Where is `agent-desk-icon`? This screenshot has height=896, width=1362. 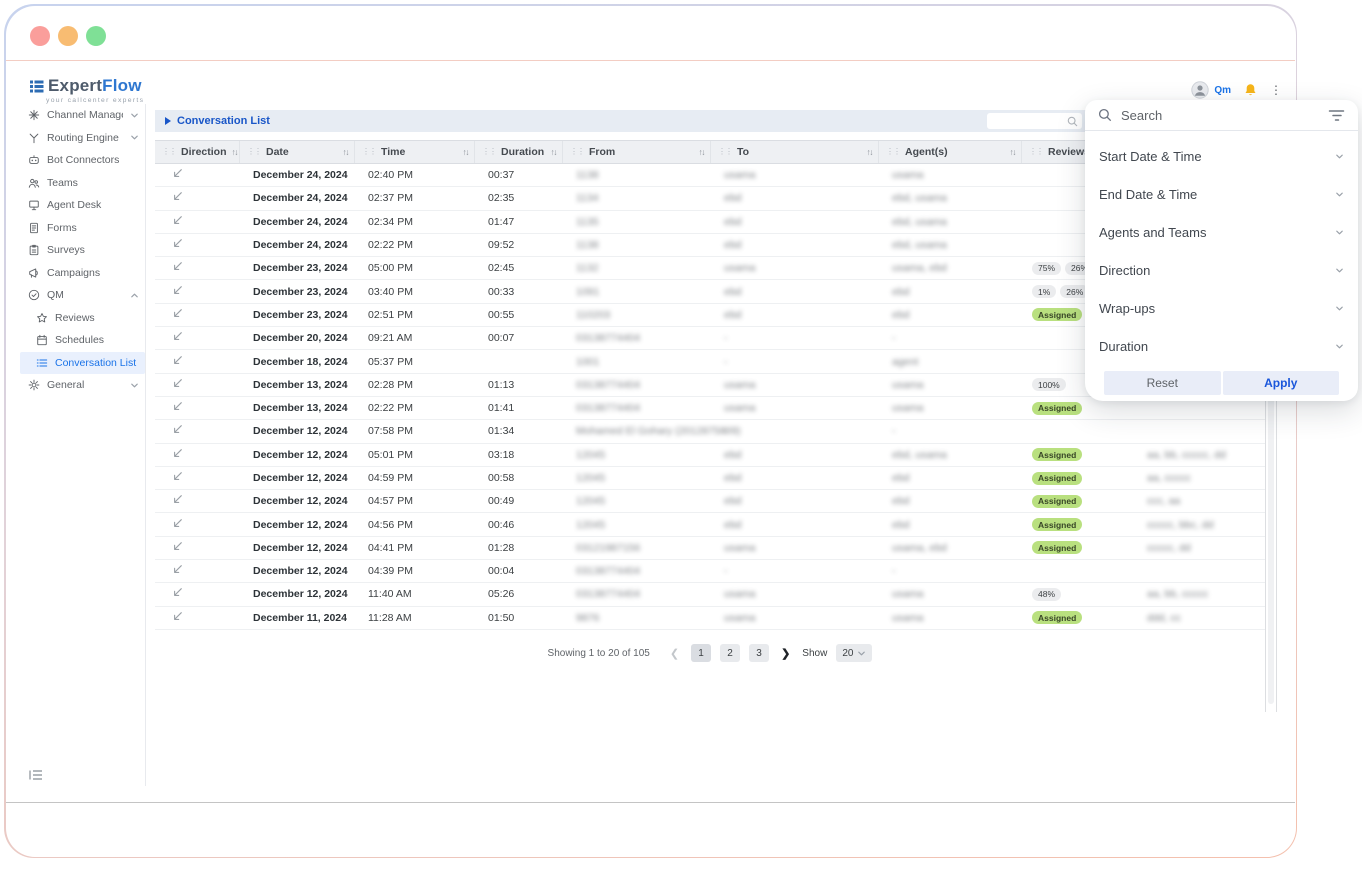 agent-desk-icon is located at coordinates (34, 205).